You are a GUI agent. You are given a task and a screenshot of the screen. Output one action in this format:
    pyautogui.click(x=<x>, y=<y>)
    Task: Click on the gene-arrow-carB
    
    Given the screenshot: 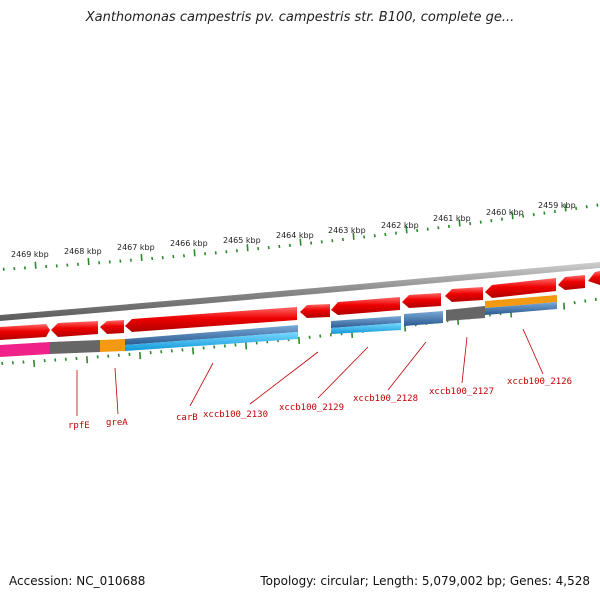 What is the action you would take?
    pyautogui.click(x=211, y=319)
    